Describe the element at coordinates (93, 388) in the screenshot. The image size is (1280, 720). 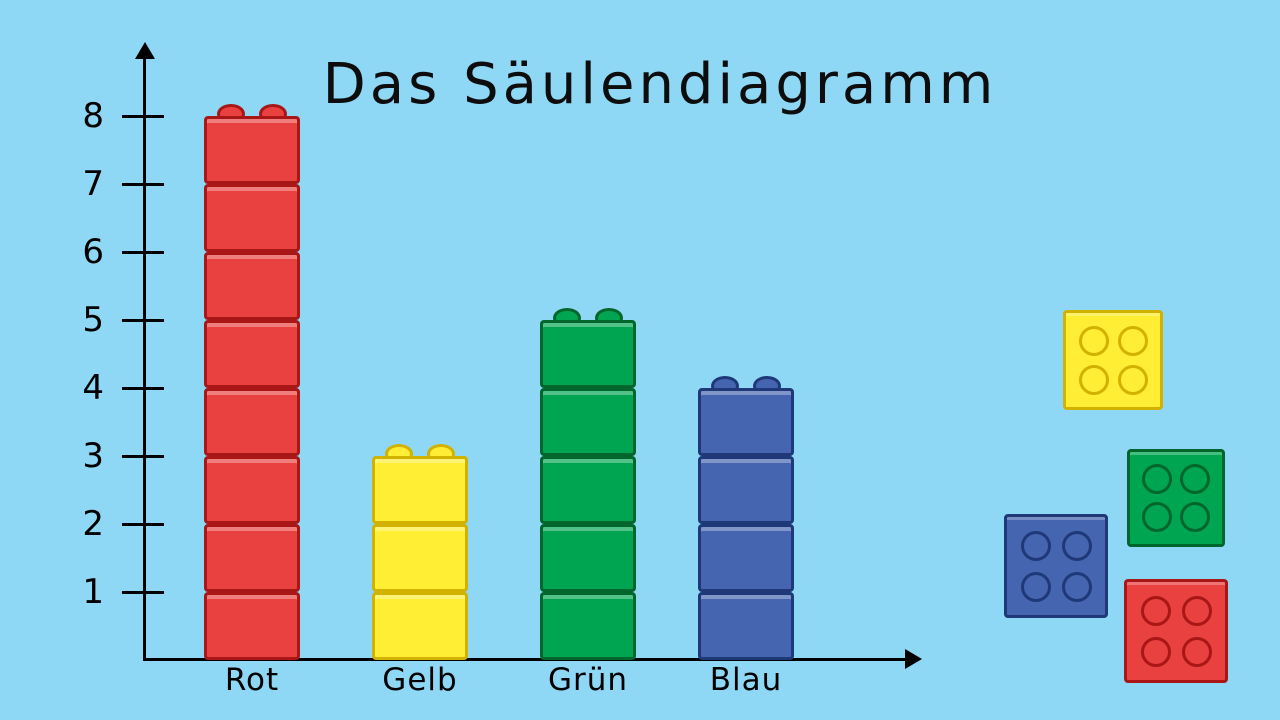
I see `y-tick-label: 4` at that location.